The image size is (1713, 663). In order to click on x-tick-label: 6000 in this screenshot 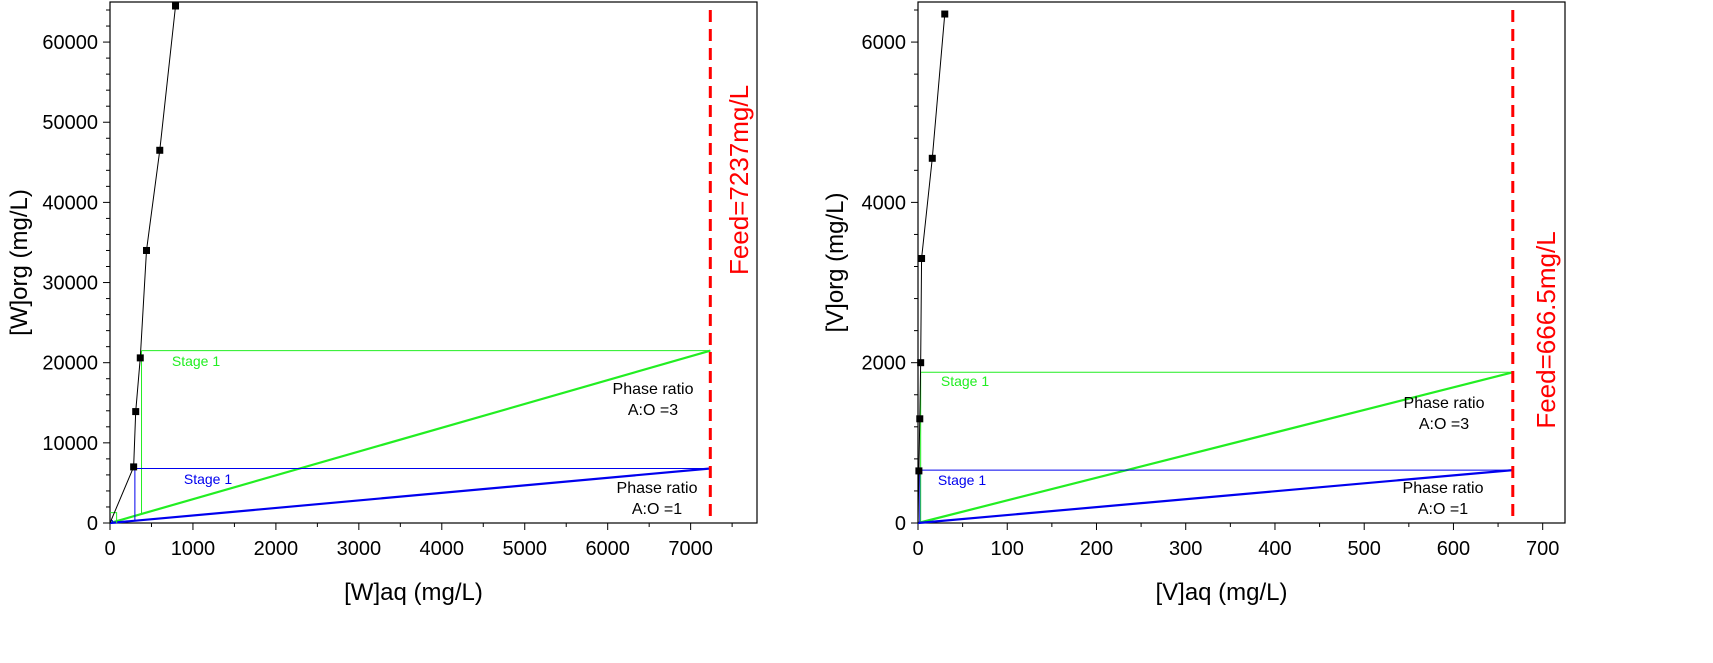, I will do `click(607, 549)`.